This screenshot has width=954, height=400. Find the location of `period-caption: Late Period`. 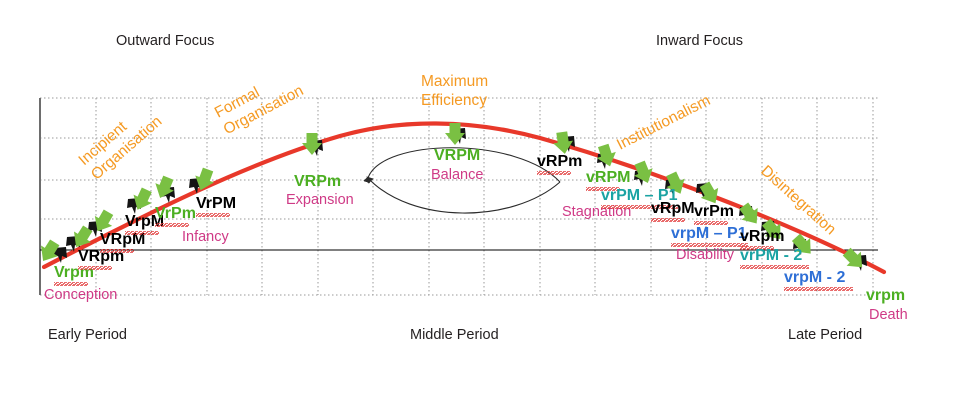

period-caption: Late Period is located at coordinates (825, 335).